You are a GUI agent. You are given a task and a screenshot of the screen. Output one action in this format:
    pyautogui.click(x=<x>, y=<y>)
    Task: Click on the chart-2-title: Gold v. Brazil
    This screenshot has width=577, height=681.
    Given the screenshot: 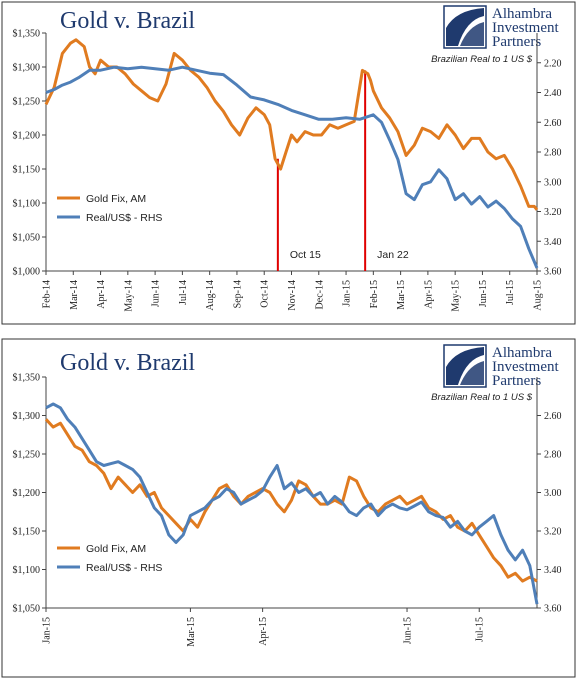 What is the action you would take?
    pyautogui.click(x=127, y=363)
    